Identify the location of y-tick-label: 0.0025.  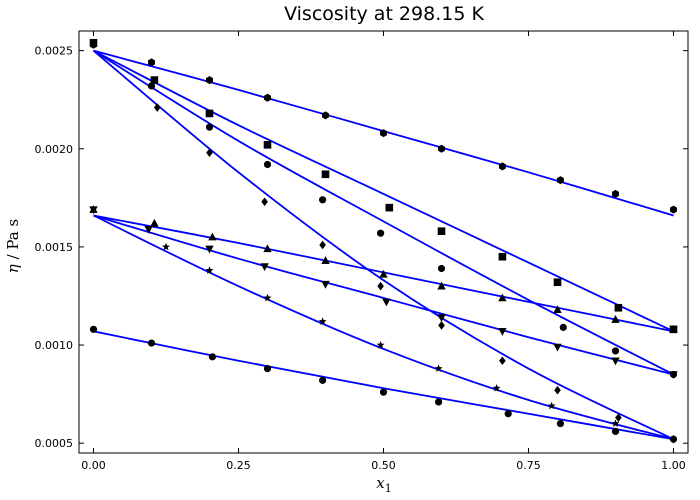
(54, 51).